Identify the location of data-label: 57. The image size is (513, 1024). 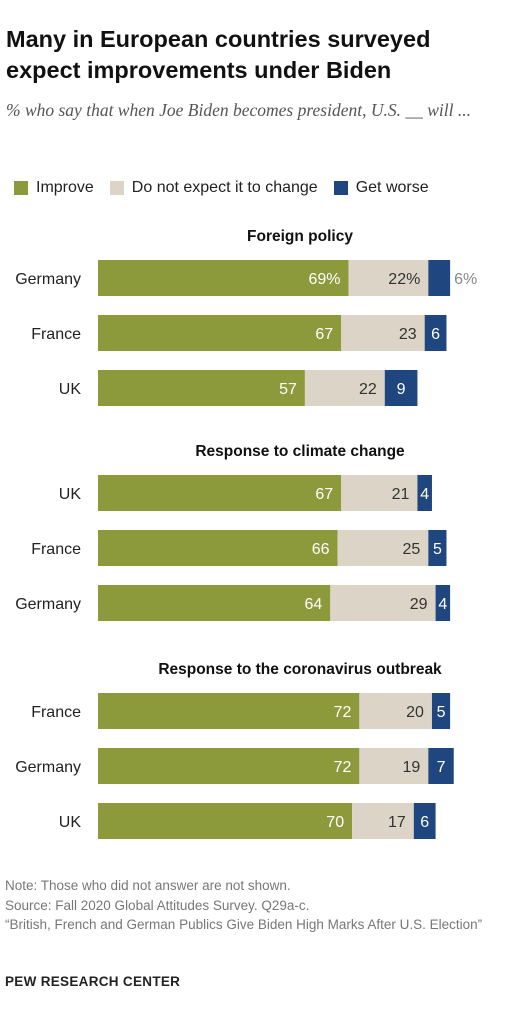
(288, 389).